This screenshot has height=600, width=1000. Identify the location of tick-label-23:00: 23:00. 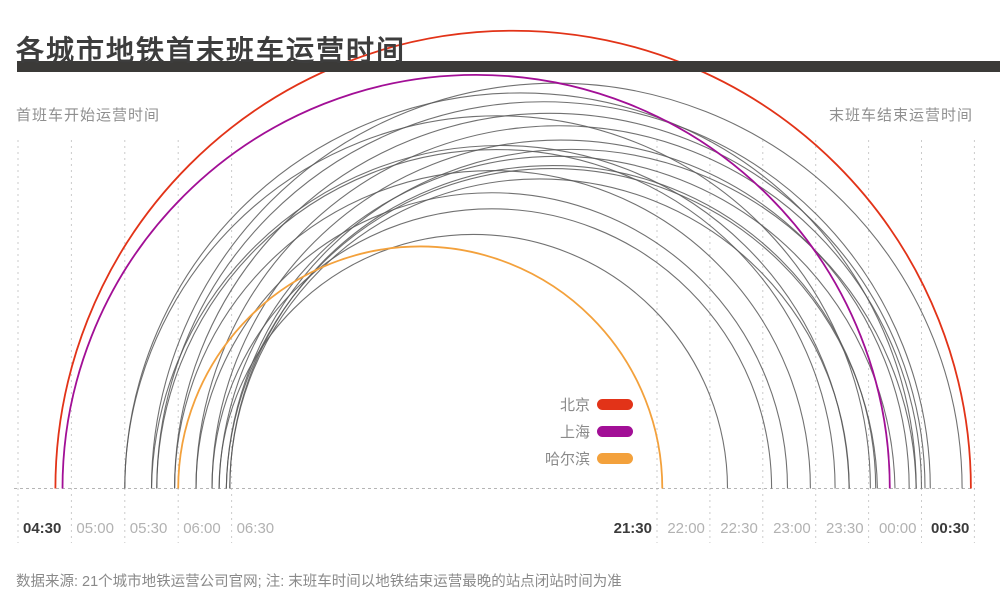
(792, 528).